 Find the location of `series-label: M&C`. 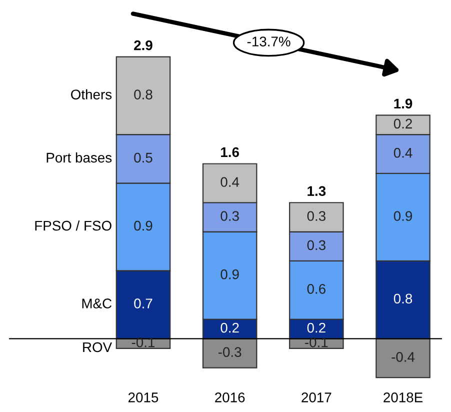

series-label: M&C is located at coordinates (97, 303).